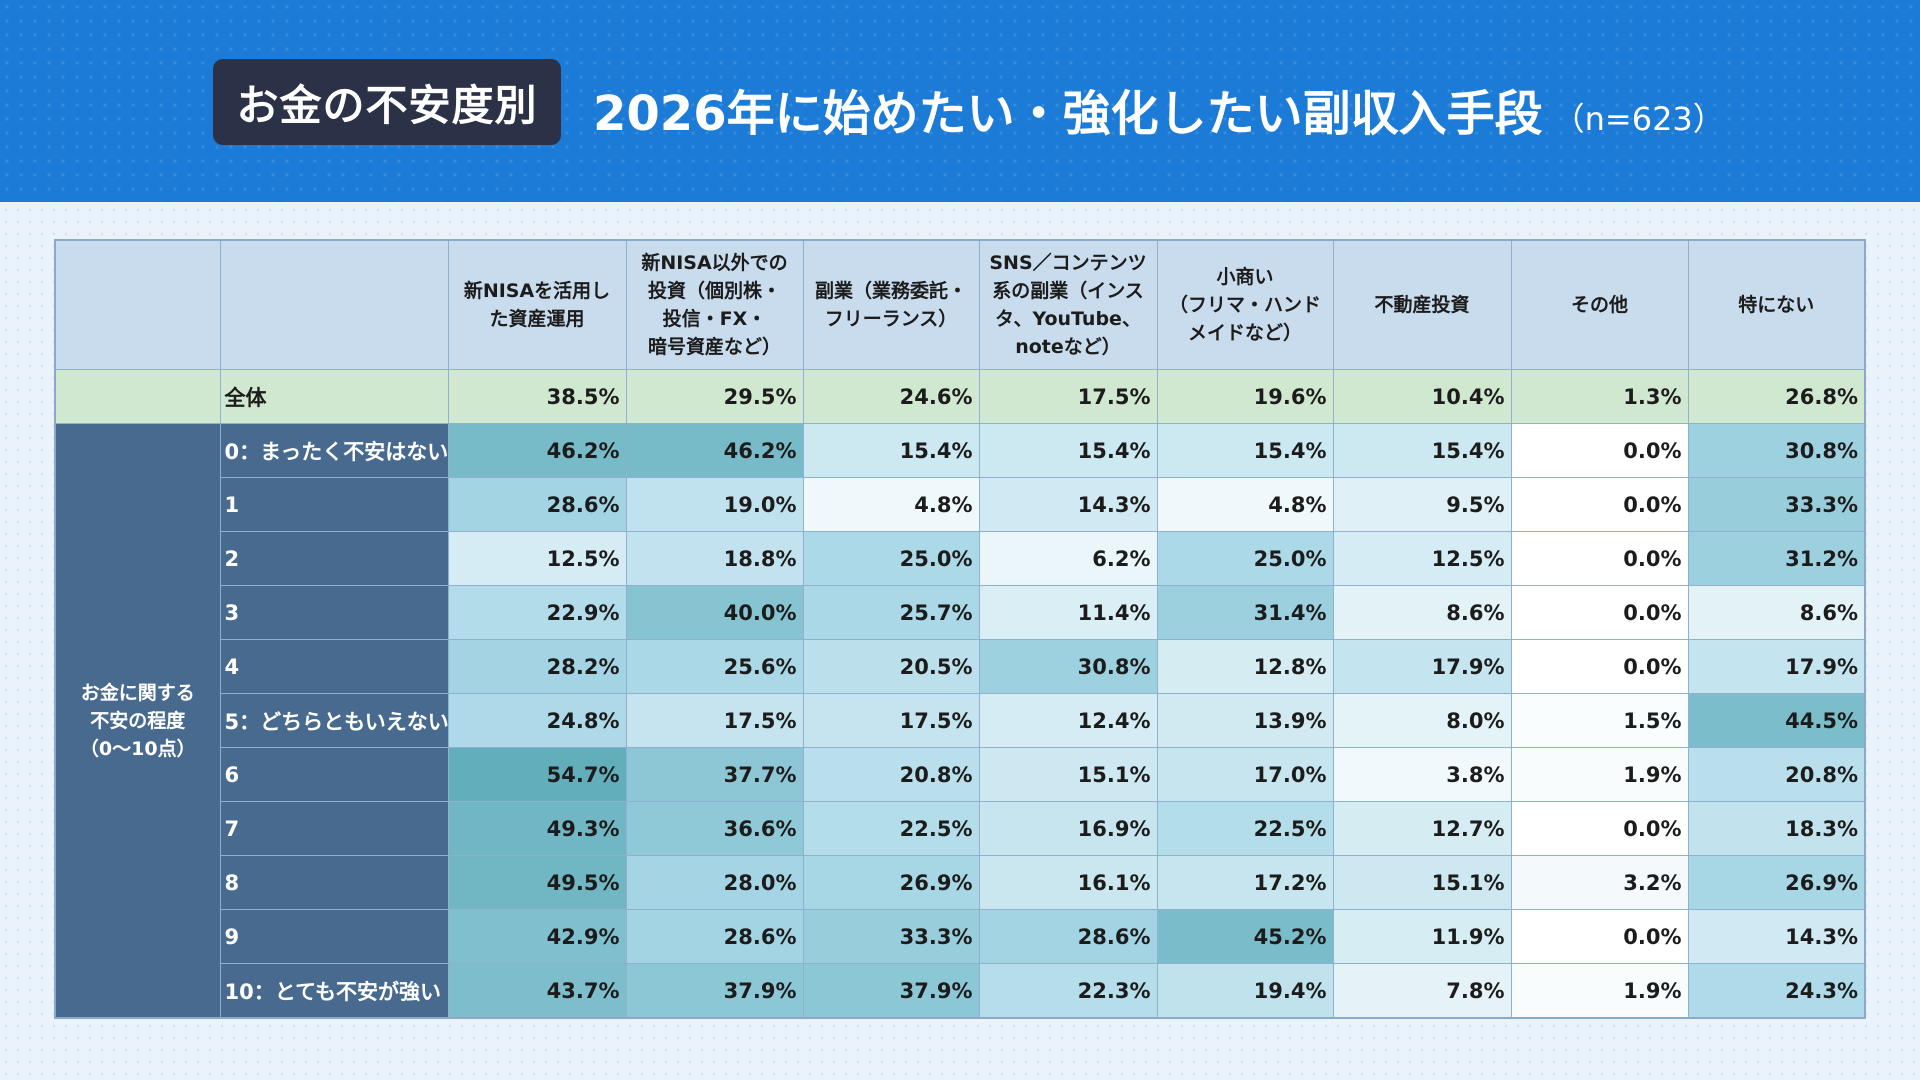 Image resolution: width=1920 pixels, height=1080 pixels. Describe the element at coordinates (714, 504) in the screenshot. I see `heat-cell: 19.0%` at that location.